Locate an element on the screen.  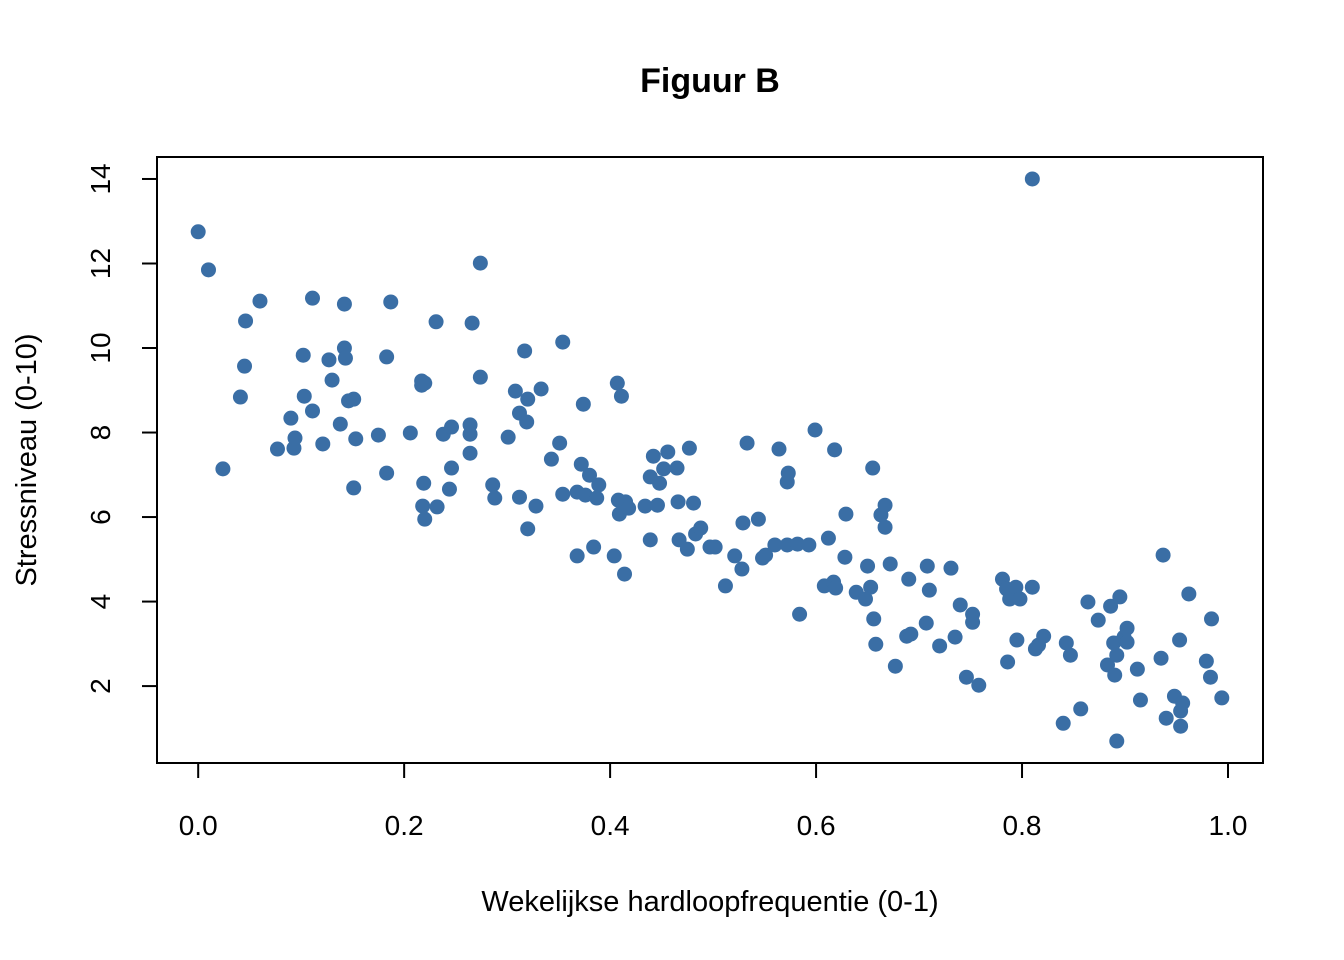
x-tick-label: 0.0 is located at coordinates (198, 825).